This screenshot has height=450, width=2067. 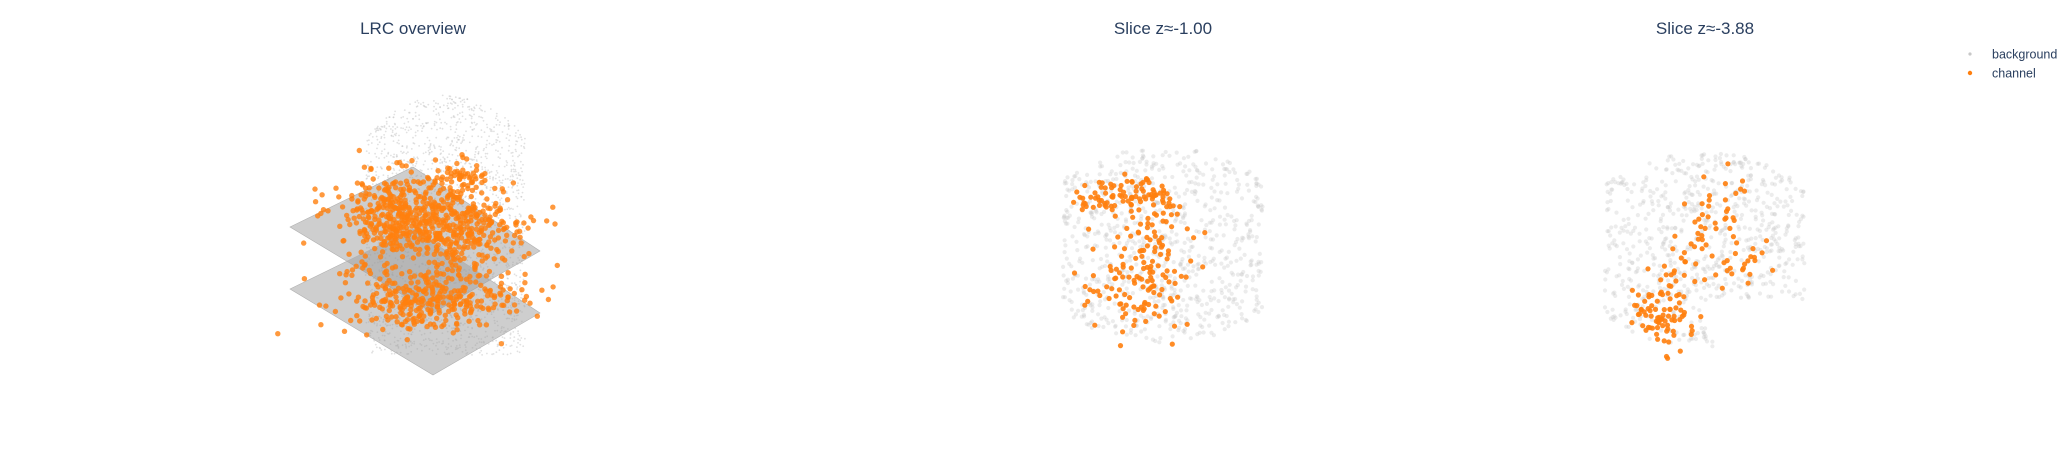 What do you see at coordinates (417, 247) in the screenshot?
I see `overview-channel-points` at bounding box center [417, 247].